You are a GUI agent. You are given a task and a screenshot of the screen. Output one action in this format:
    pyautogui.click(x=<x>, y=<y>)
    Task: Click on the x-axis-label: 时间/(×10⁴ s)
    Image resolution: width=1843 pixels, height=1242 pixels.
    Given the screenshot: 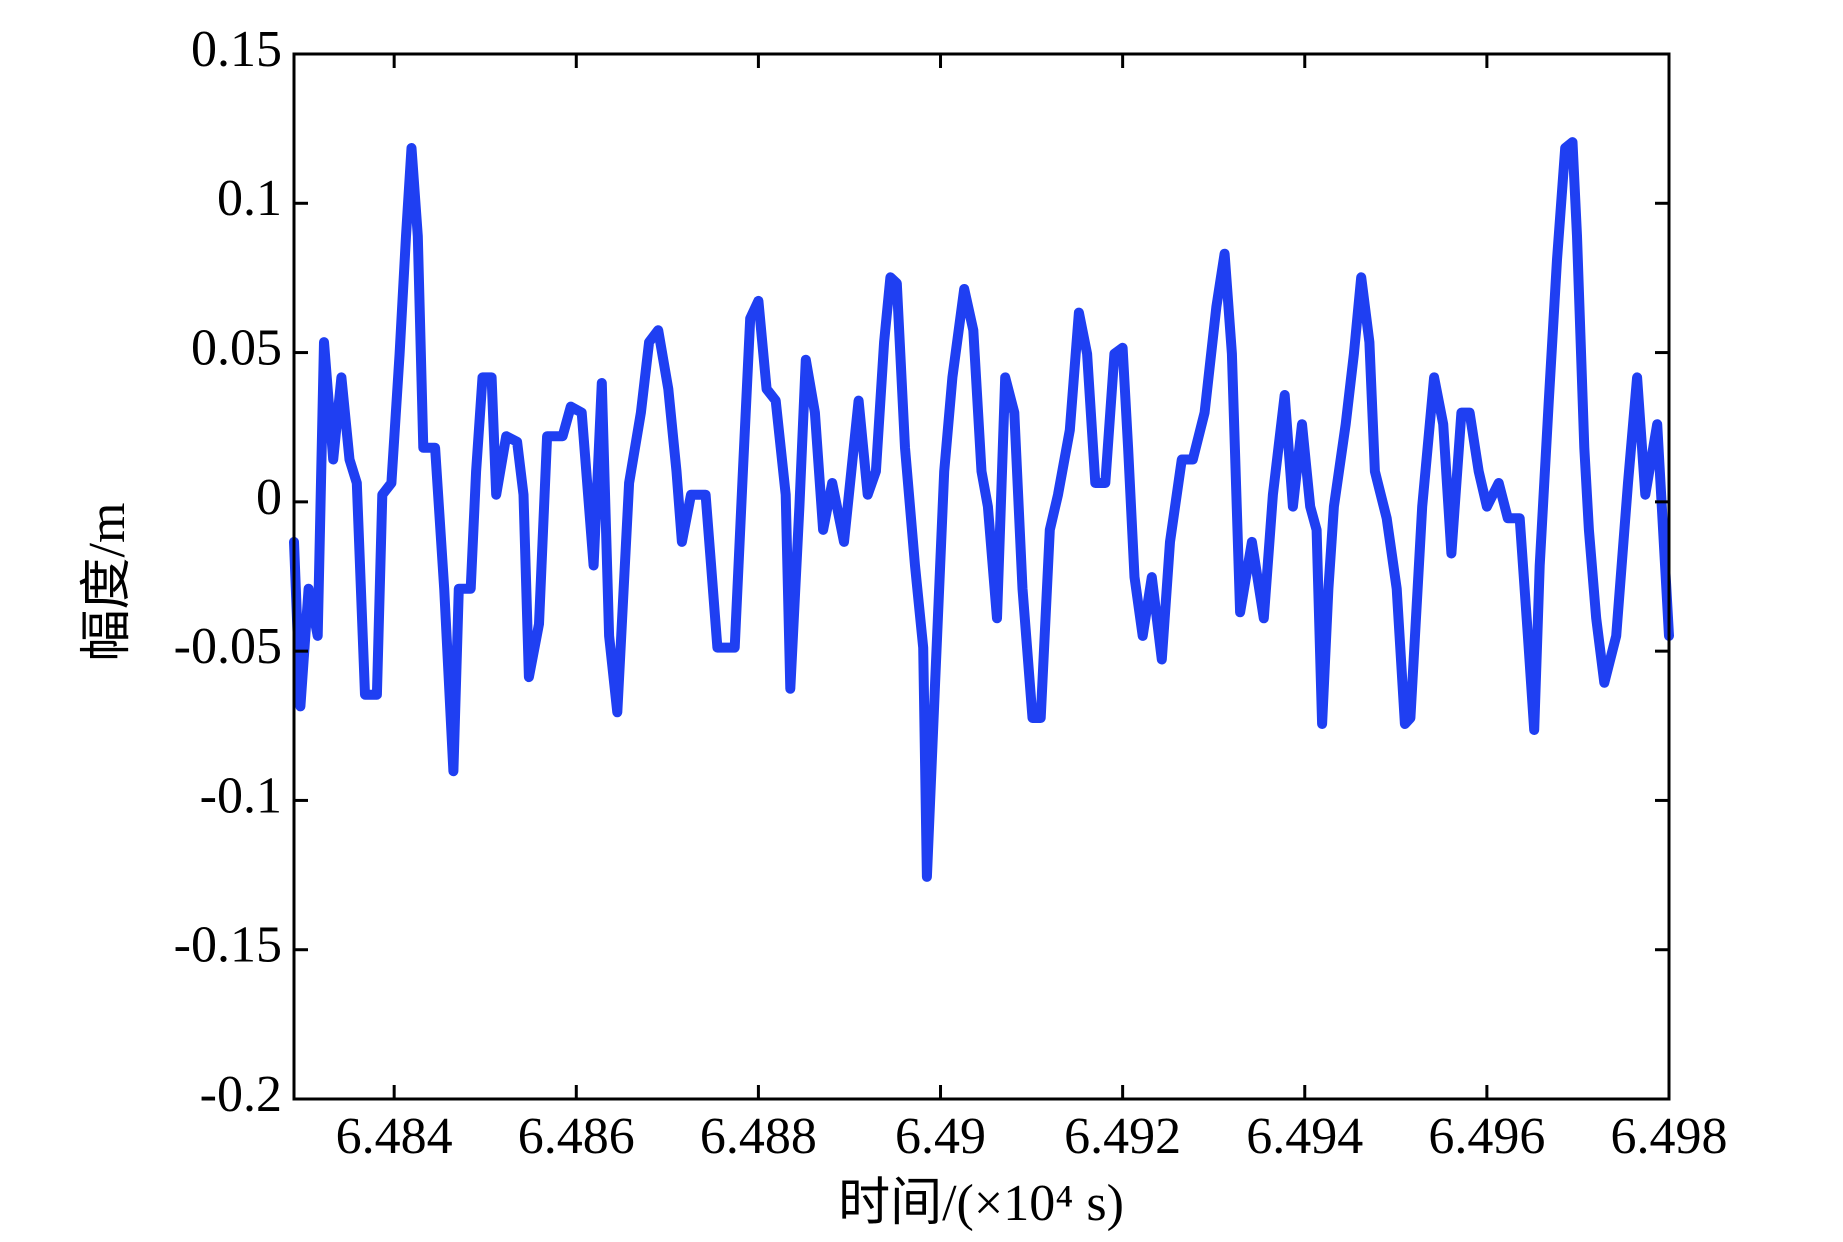 What is the action you would take?
    pyautogui.click(x=981, y=1203)
    